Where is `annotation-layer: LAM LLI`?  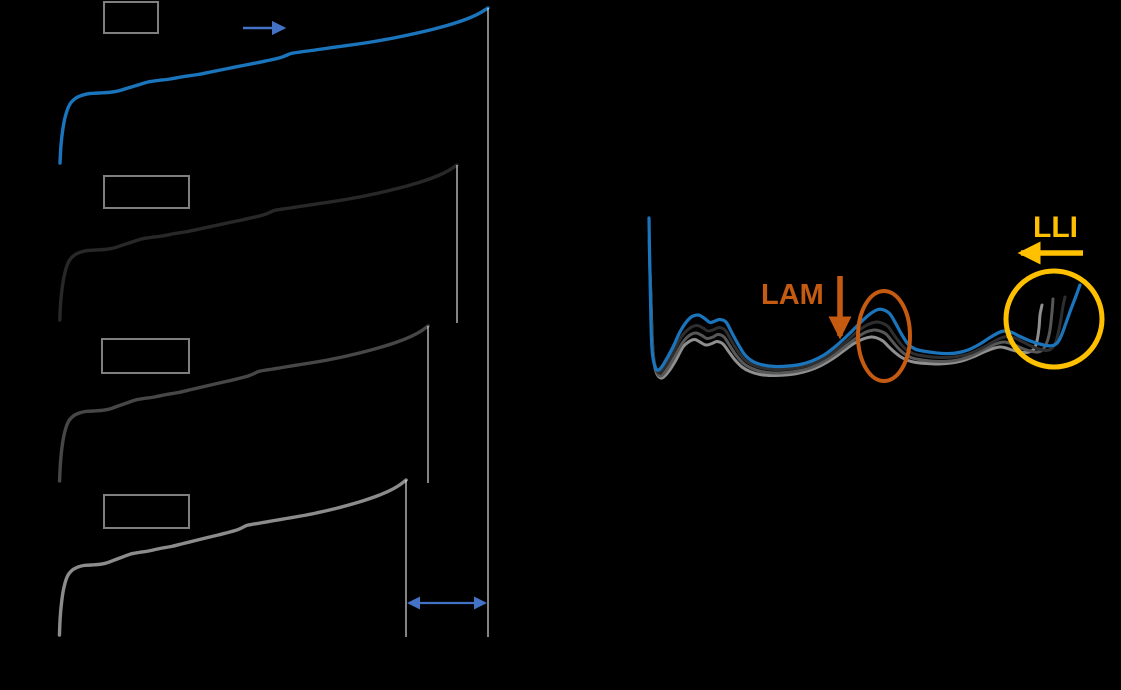
annotation-layer: LAM LLI is located at coordinates (933, 297).